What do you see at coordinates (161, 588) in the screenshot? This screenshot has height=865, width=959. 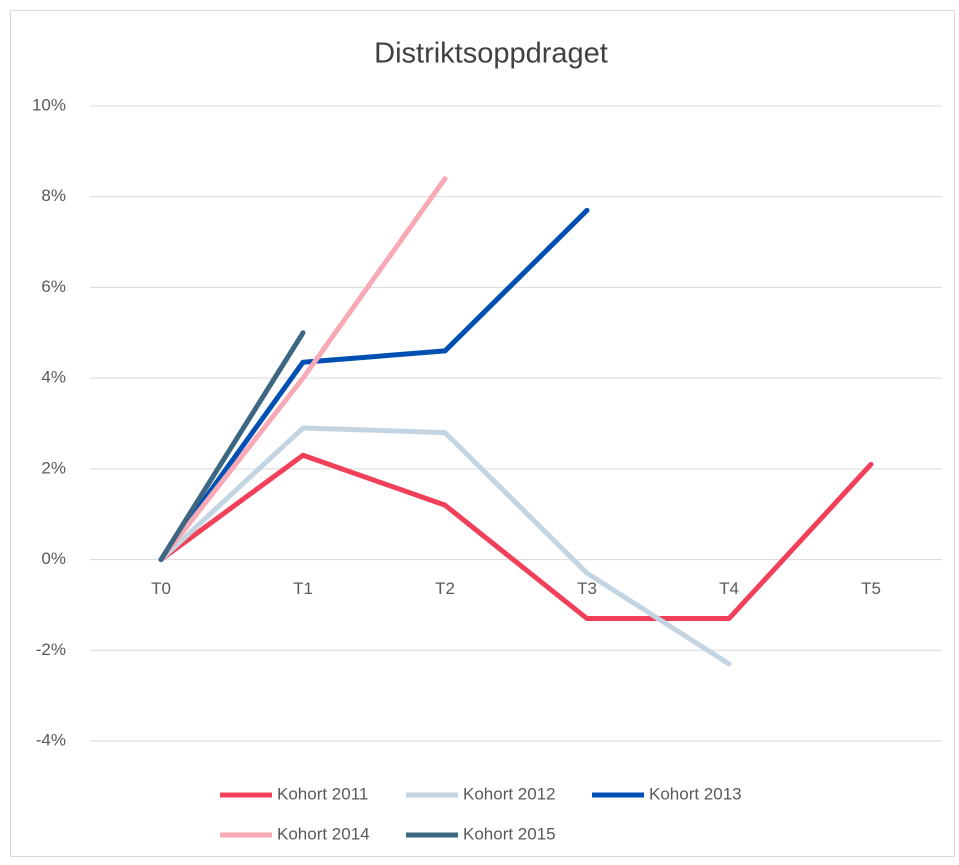 I see `x-tick-label: T0` at bounding box center [161, 588].